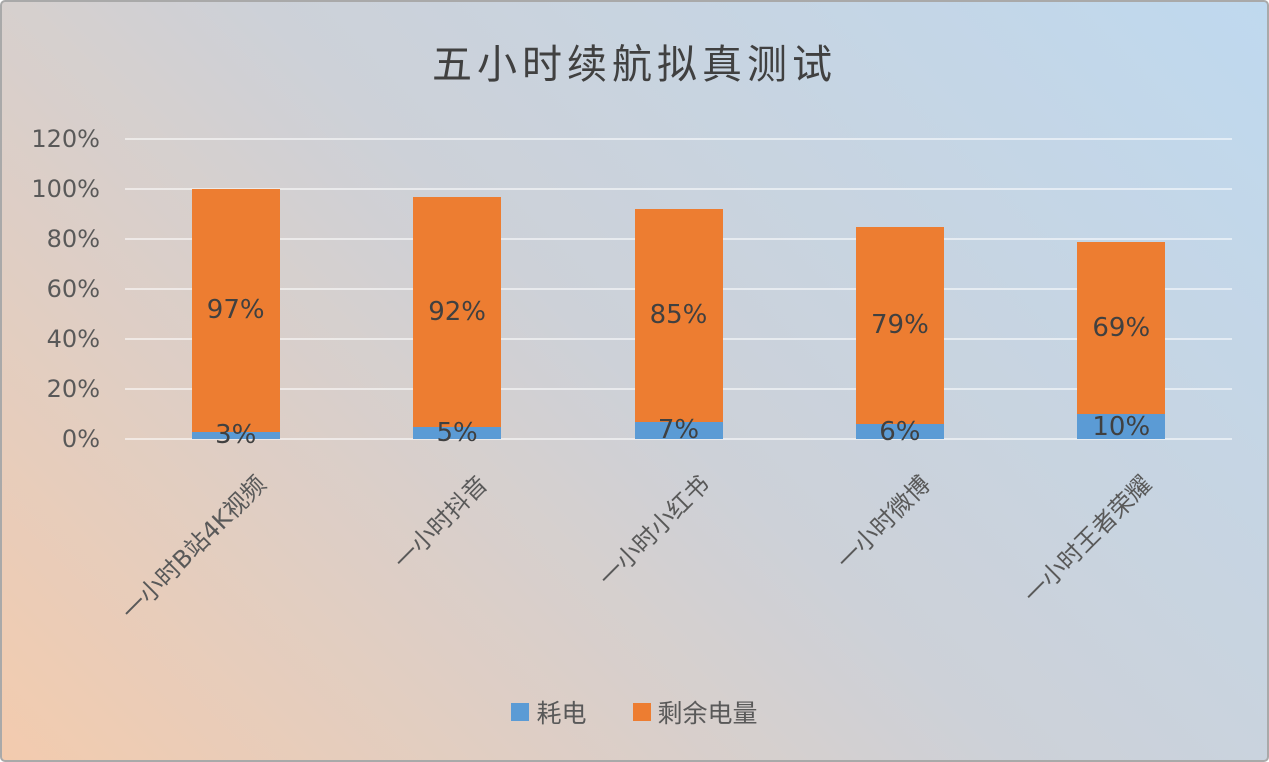 Image resolution: width=1269 pixels, height=762 pixels. What do you see at coordinates (73, 289) in the screenshot?
I see `y-axis-tick-label: 60%` at bounding box center [73, 289].